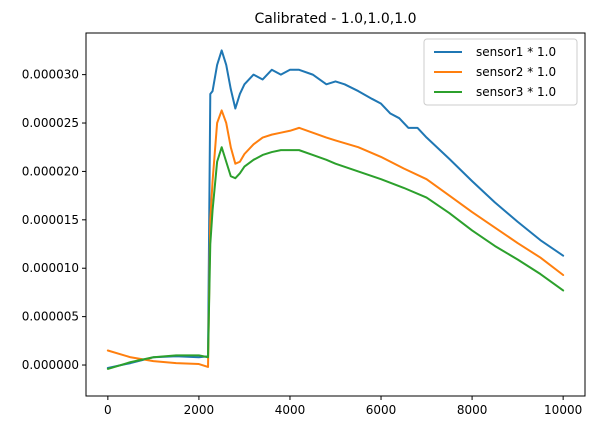 The width and height of the screenshot is (594, 435). Describe the element at coordinates (50, 75) in the screenshot. I see `y-tick-label: 0.000030` at that location.